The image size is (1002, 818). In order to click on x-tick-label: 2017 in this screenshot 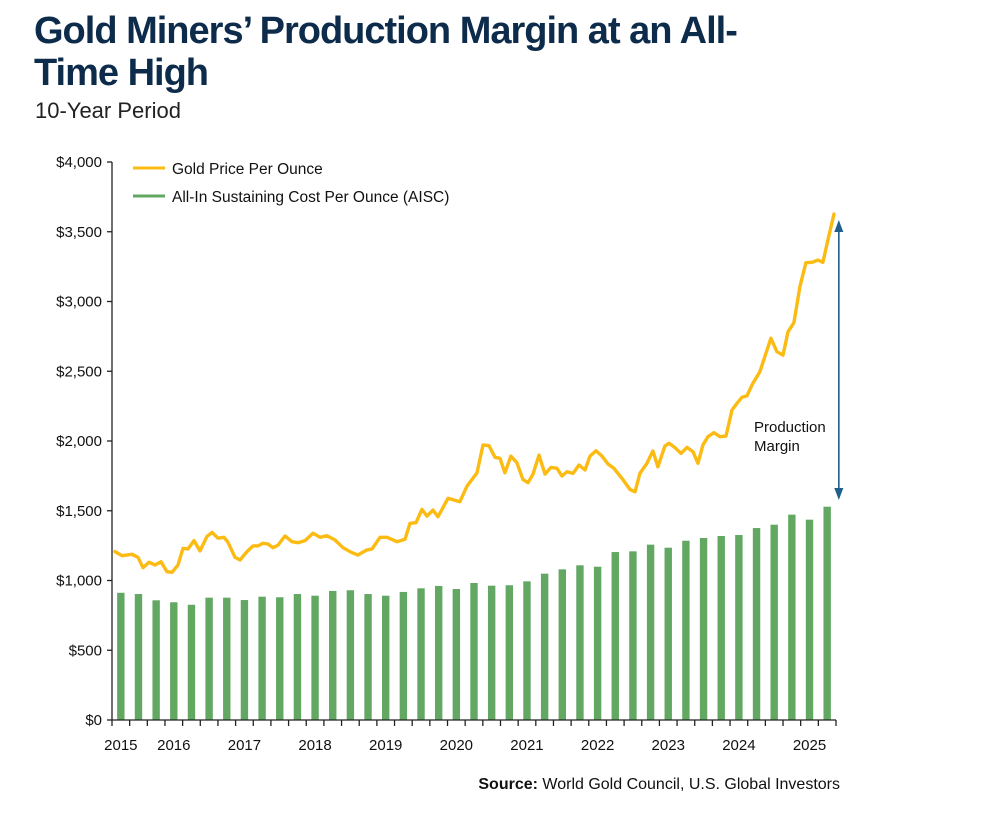, I will do `click(244, 745)`.